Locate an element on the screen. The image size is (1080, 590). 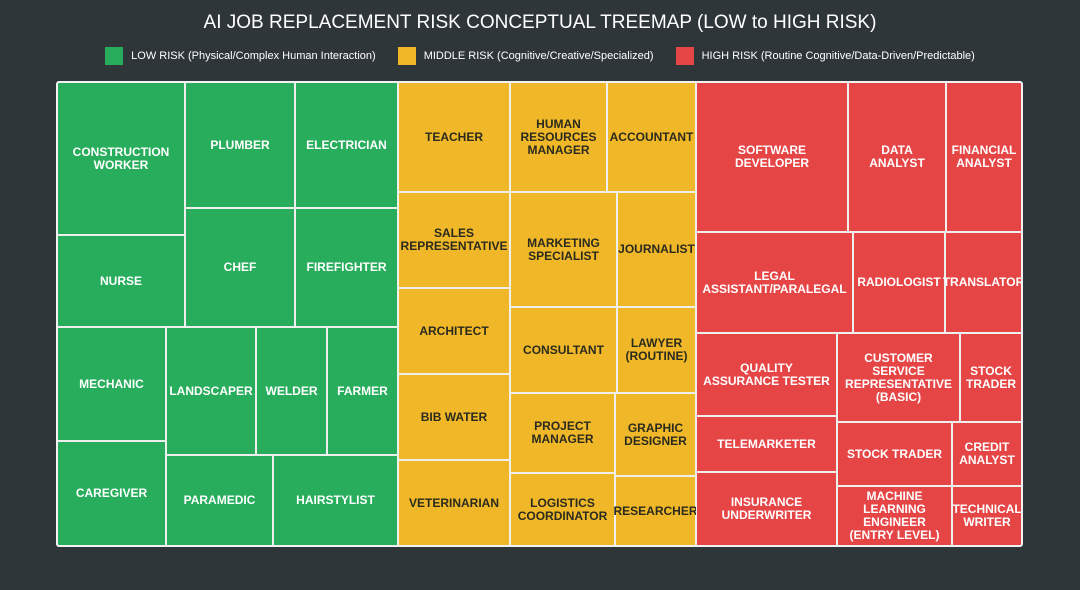
treemap-cell: ARCHITECT is located at coordinates (454, 331).